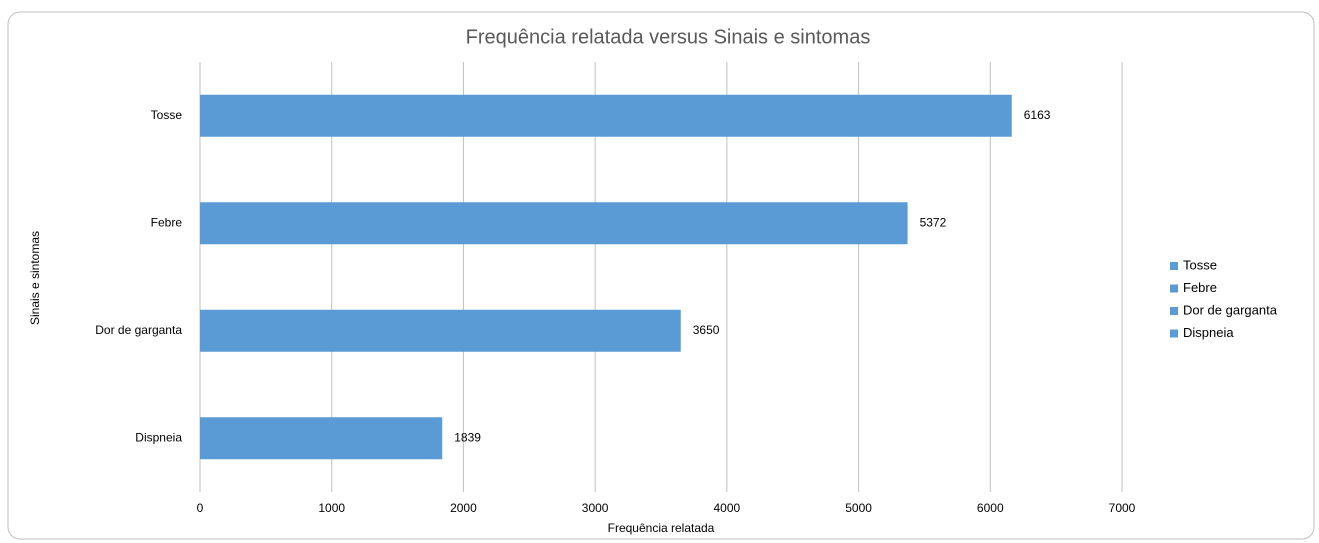 The width and height of the screenshot is (1319, 543). Describe the element at coordinates (35, 278) in the screenshot. I see `y-axis-label: Sinais e sintomas` at that location.